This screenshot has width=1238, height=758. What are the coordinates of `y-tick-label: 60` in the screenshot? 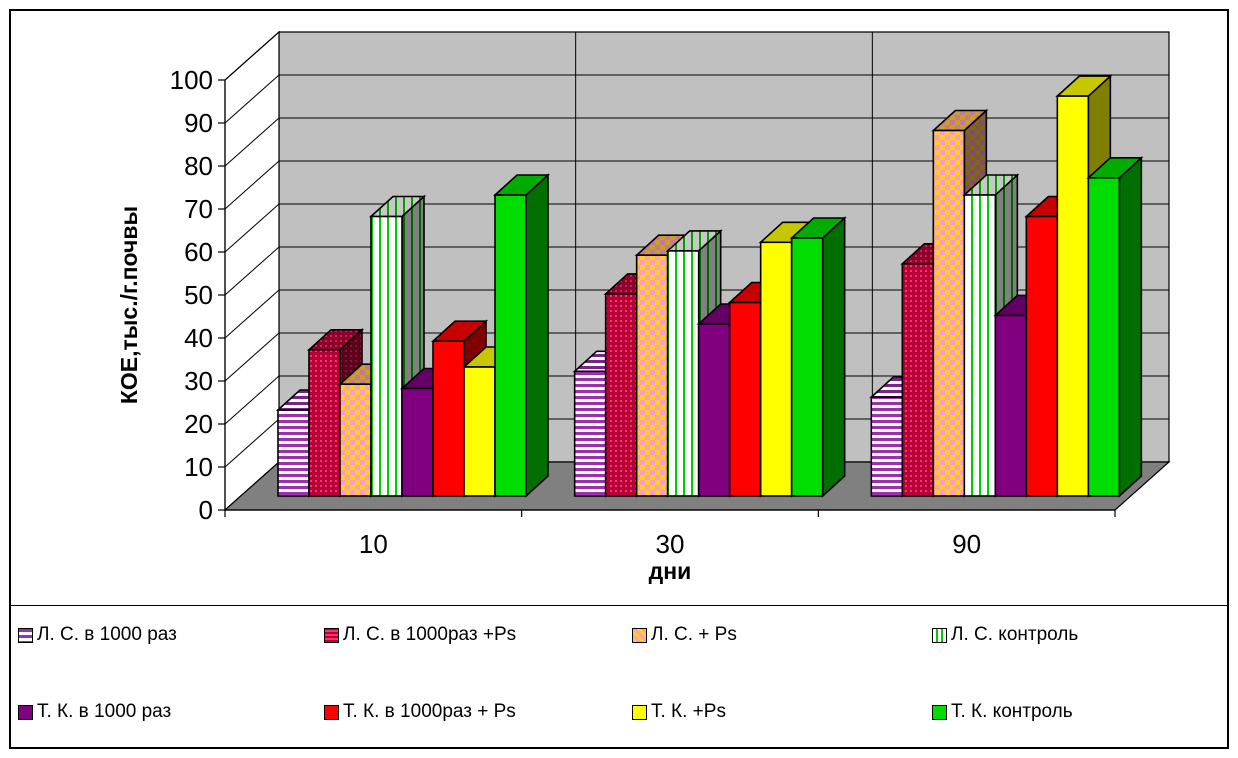 It's located at (198, 252).